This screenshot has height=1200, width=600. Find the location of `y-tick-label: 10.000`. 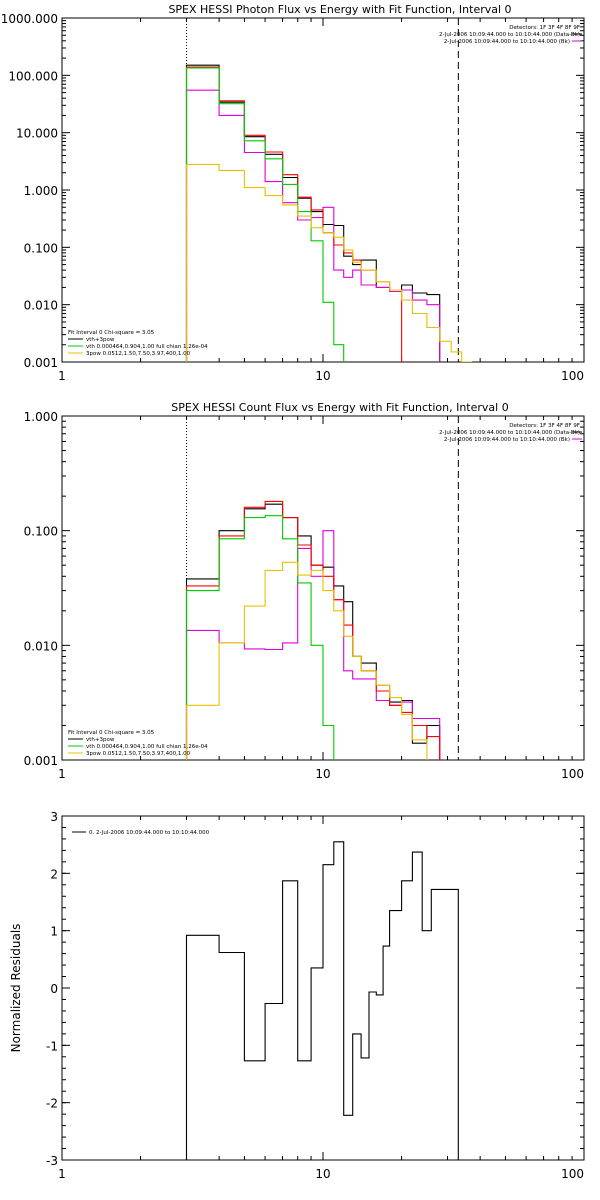

y-tick-label: 10.000 is located at coordinates (37, 134).